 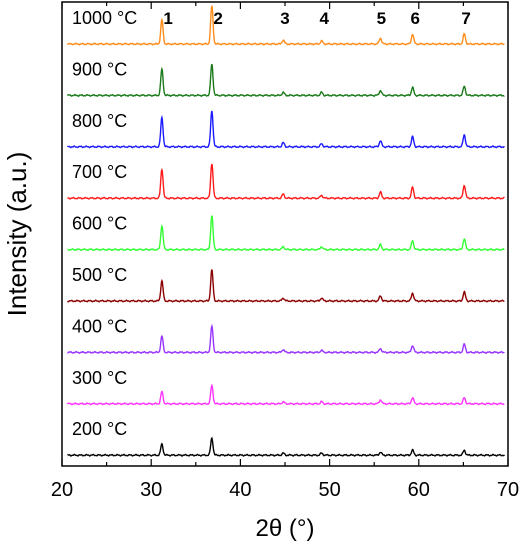 What do you see at coordinates (104, 18) in the screenshot?
I see `series-label: 1000 °C` at bounding box center [104, 18].